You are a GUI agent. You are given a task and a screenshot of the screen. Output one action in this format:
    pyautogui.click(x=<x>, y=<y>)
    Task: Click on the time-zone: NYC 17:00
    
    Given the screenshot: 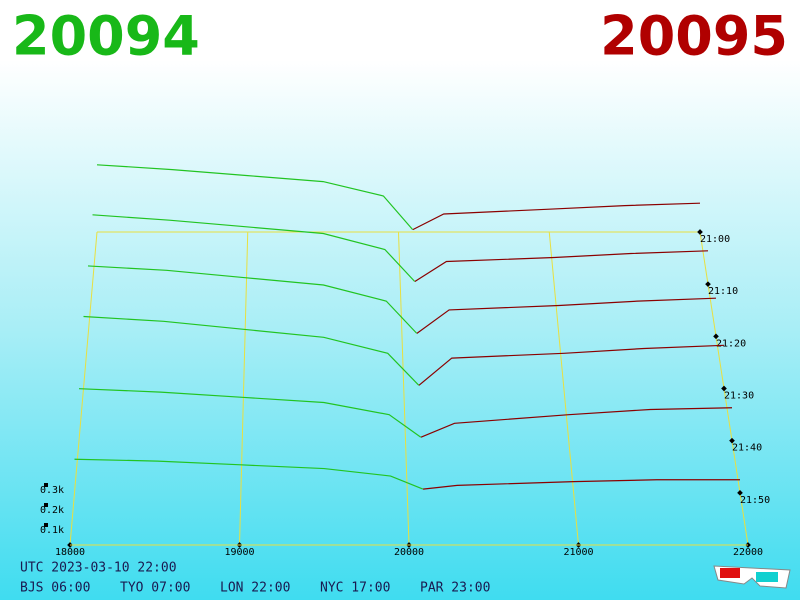 What is the action you would take?
    pyautogui.click(x=355, y=588)
    